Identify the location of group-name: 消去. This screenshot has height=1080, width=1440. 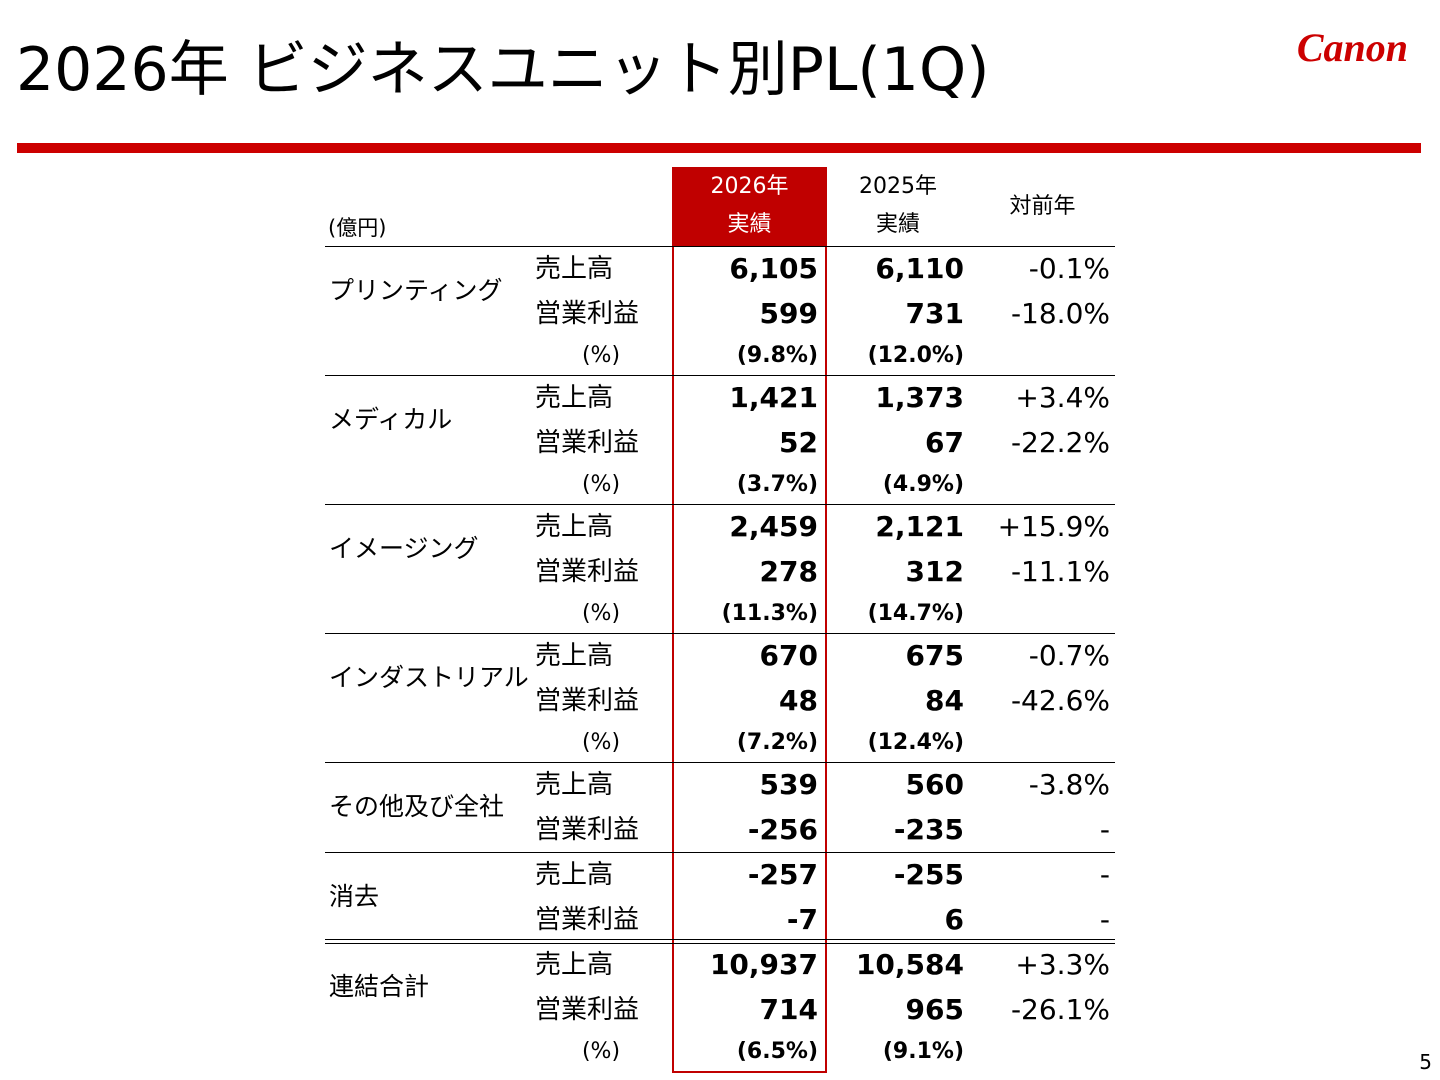
(354, 896).